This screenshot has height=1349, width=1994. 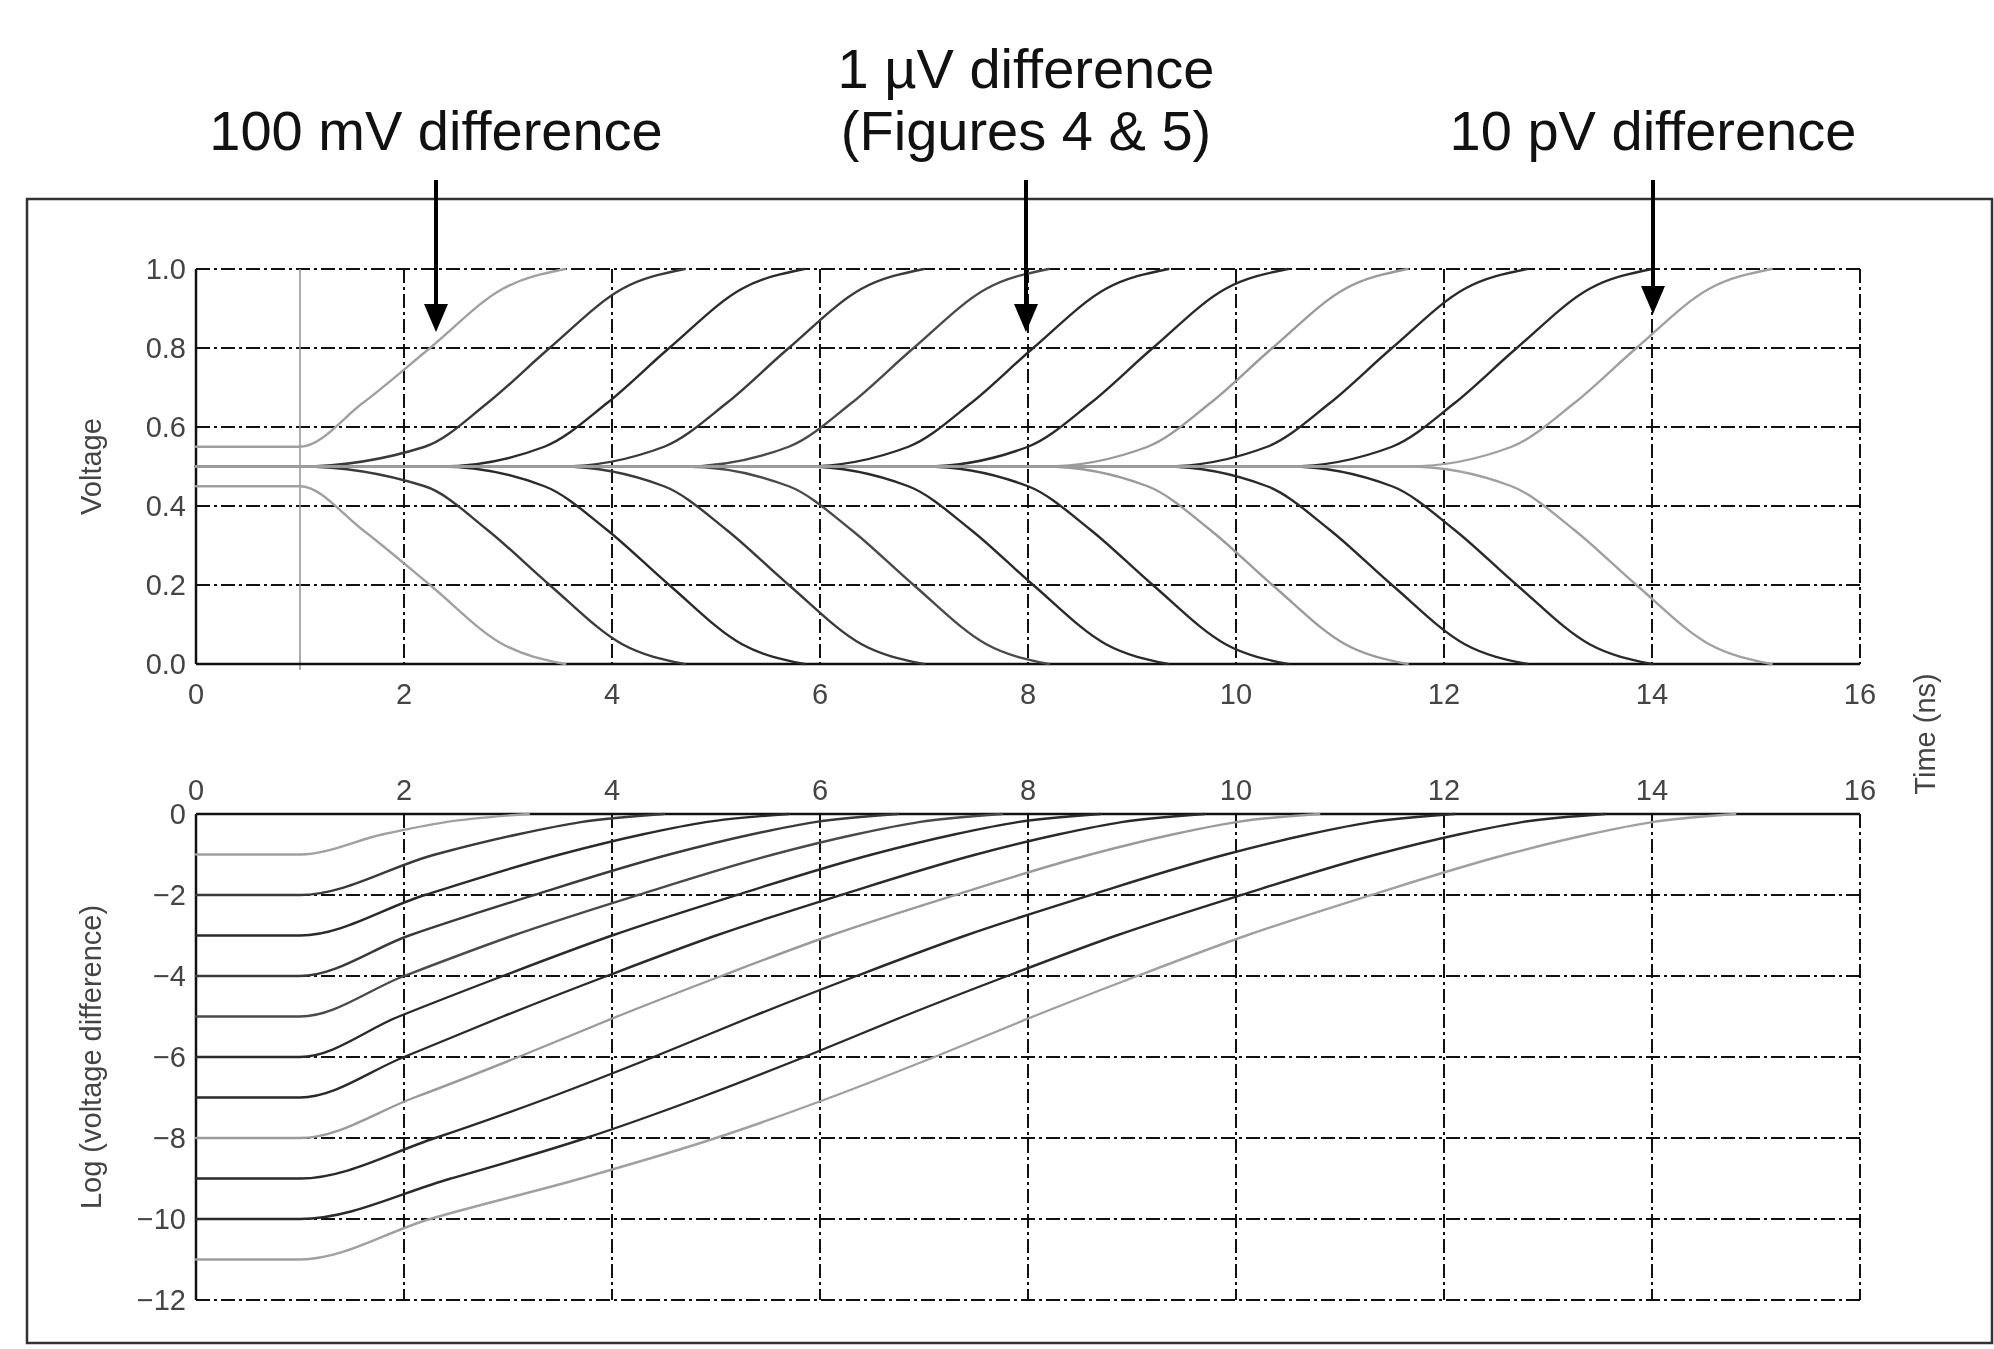 I want to click on y-tick-label: 0.4, so click(x=165, y=506).